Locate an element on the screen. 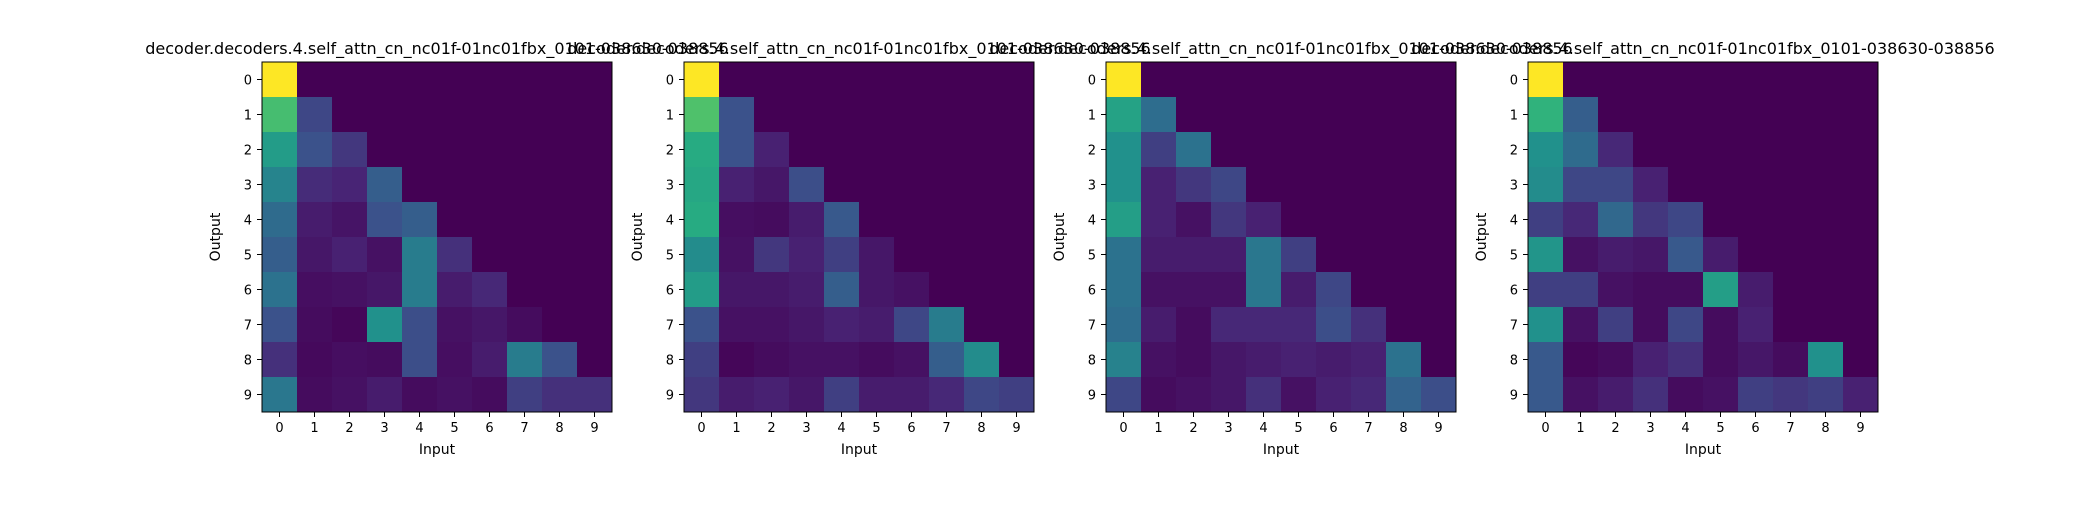  x-tick-label: 4 is located at coordinates (419, 428).